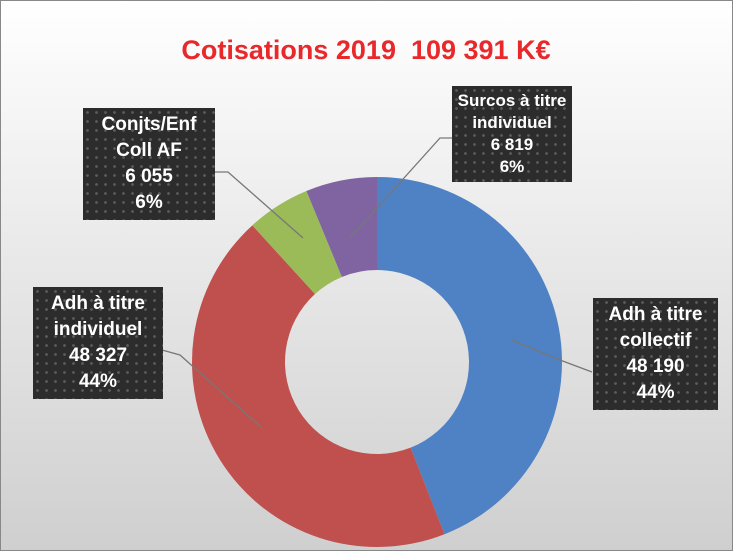 The width and height of the screenshot is (733, 551). I want to click on chart-title: Cotisations 2019 109 391 K€, so click(365, 50).